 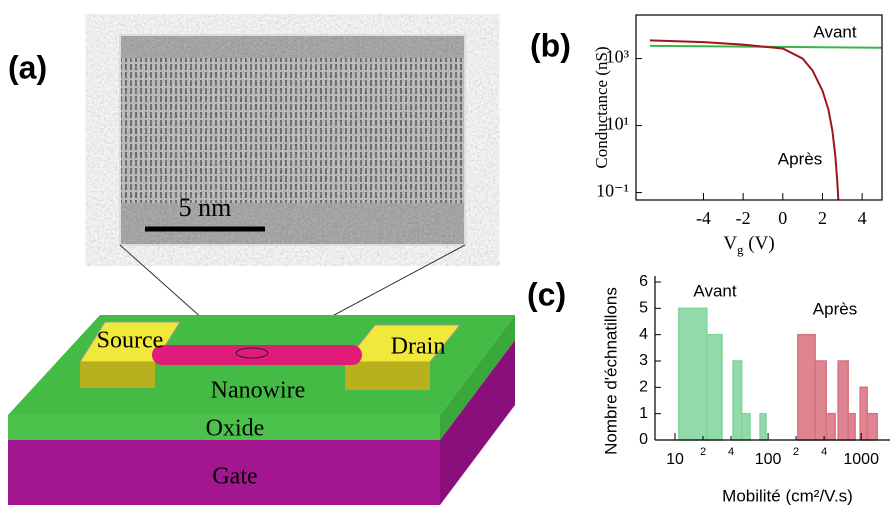 I want to click on y-tick-label: 3, so click(x=643, y=360).